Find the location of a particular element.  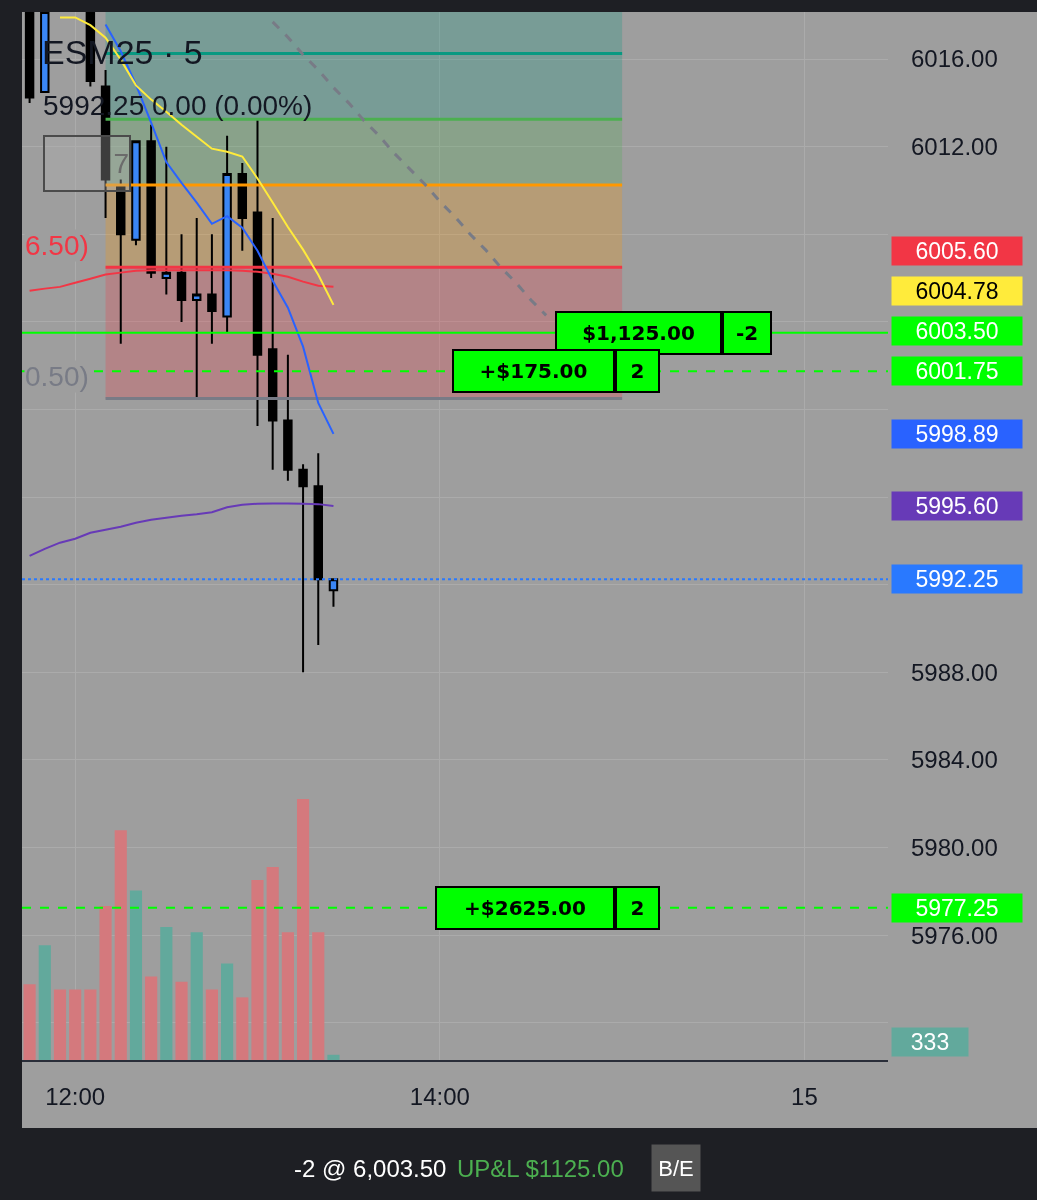

annotation: +$175.00 is located at coordinates (533, 371).